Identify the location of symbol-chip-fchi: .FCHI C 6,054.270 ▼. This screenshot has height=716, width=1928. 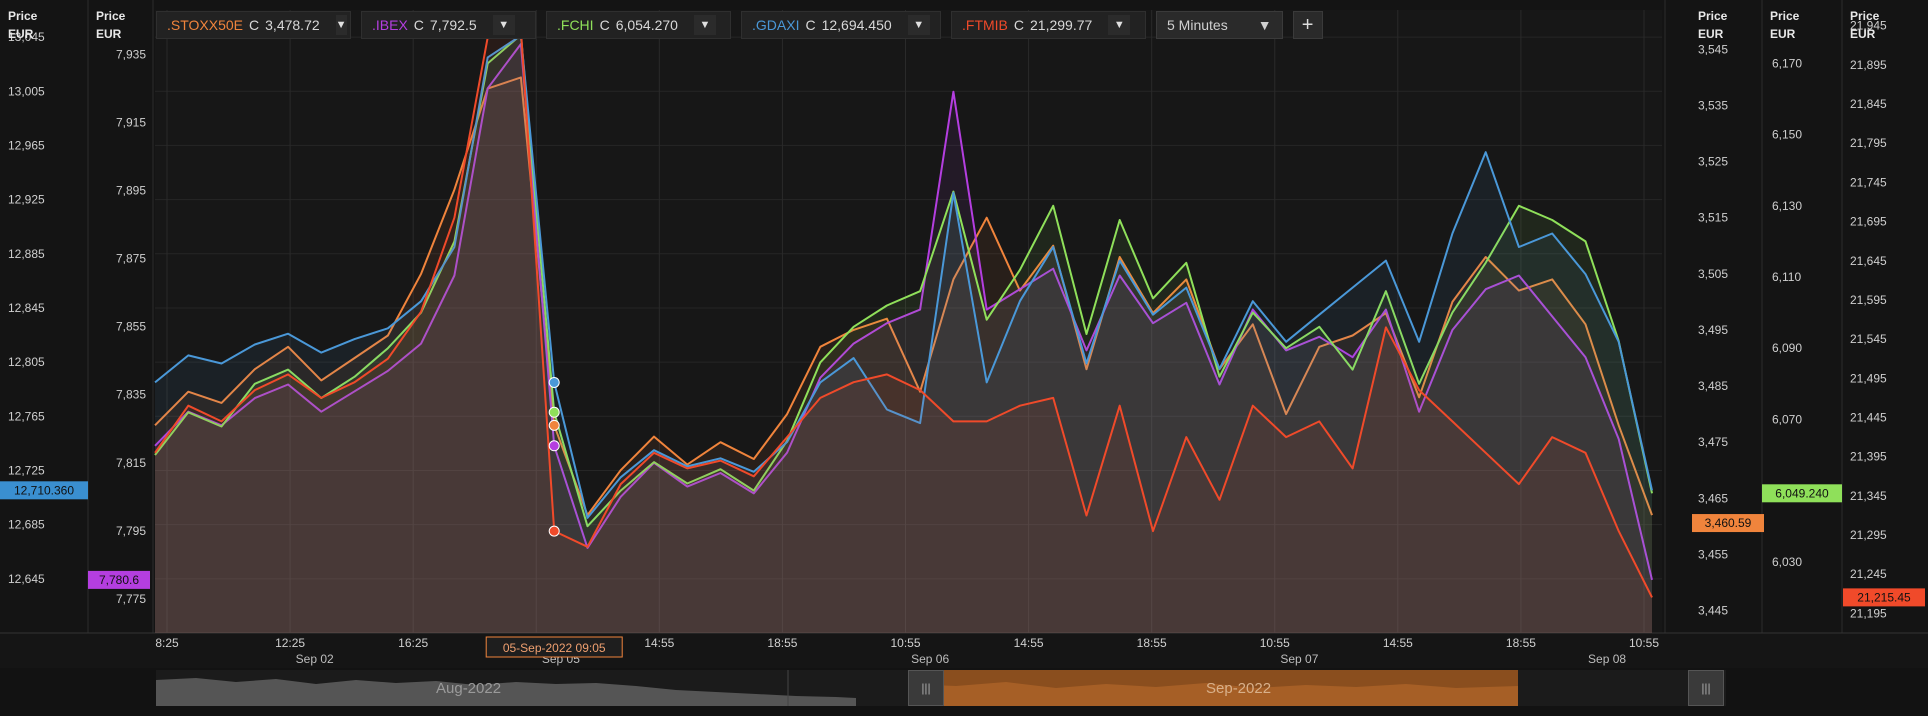
(638, 25).